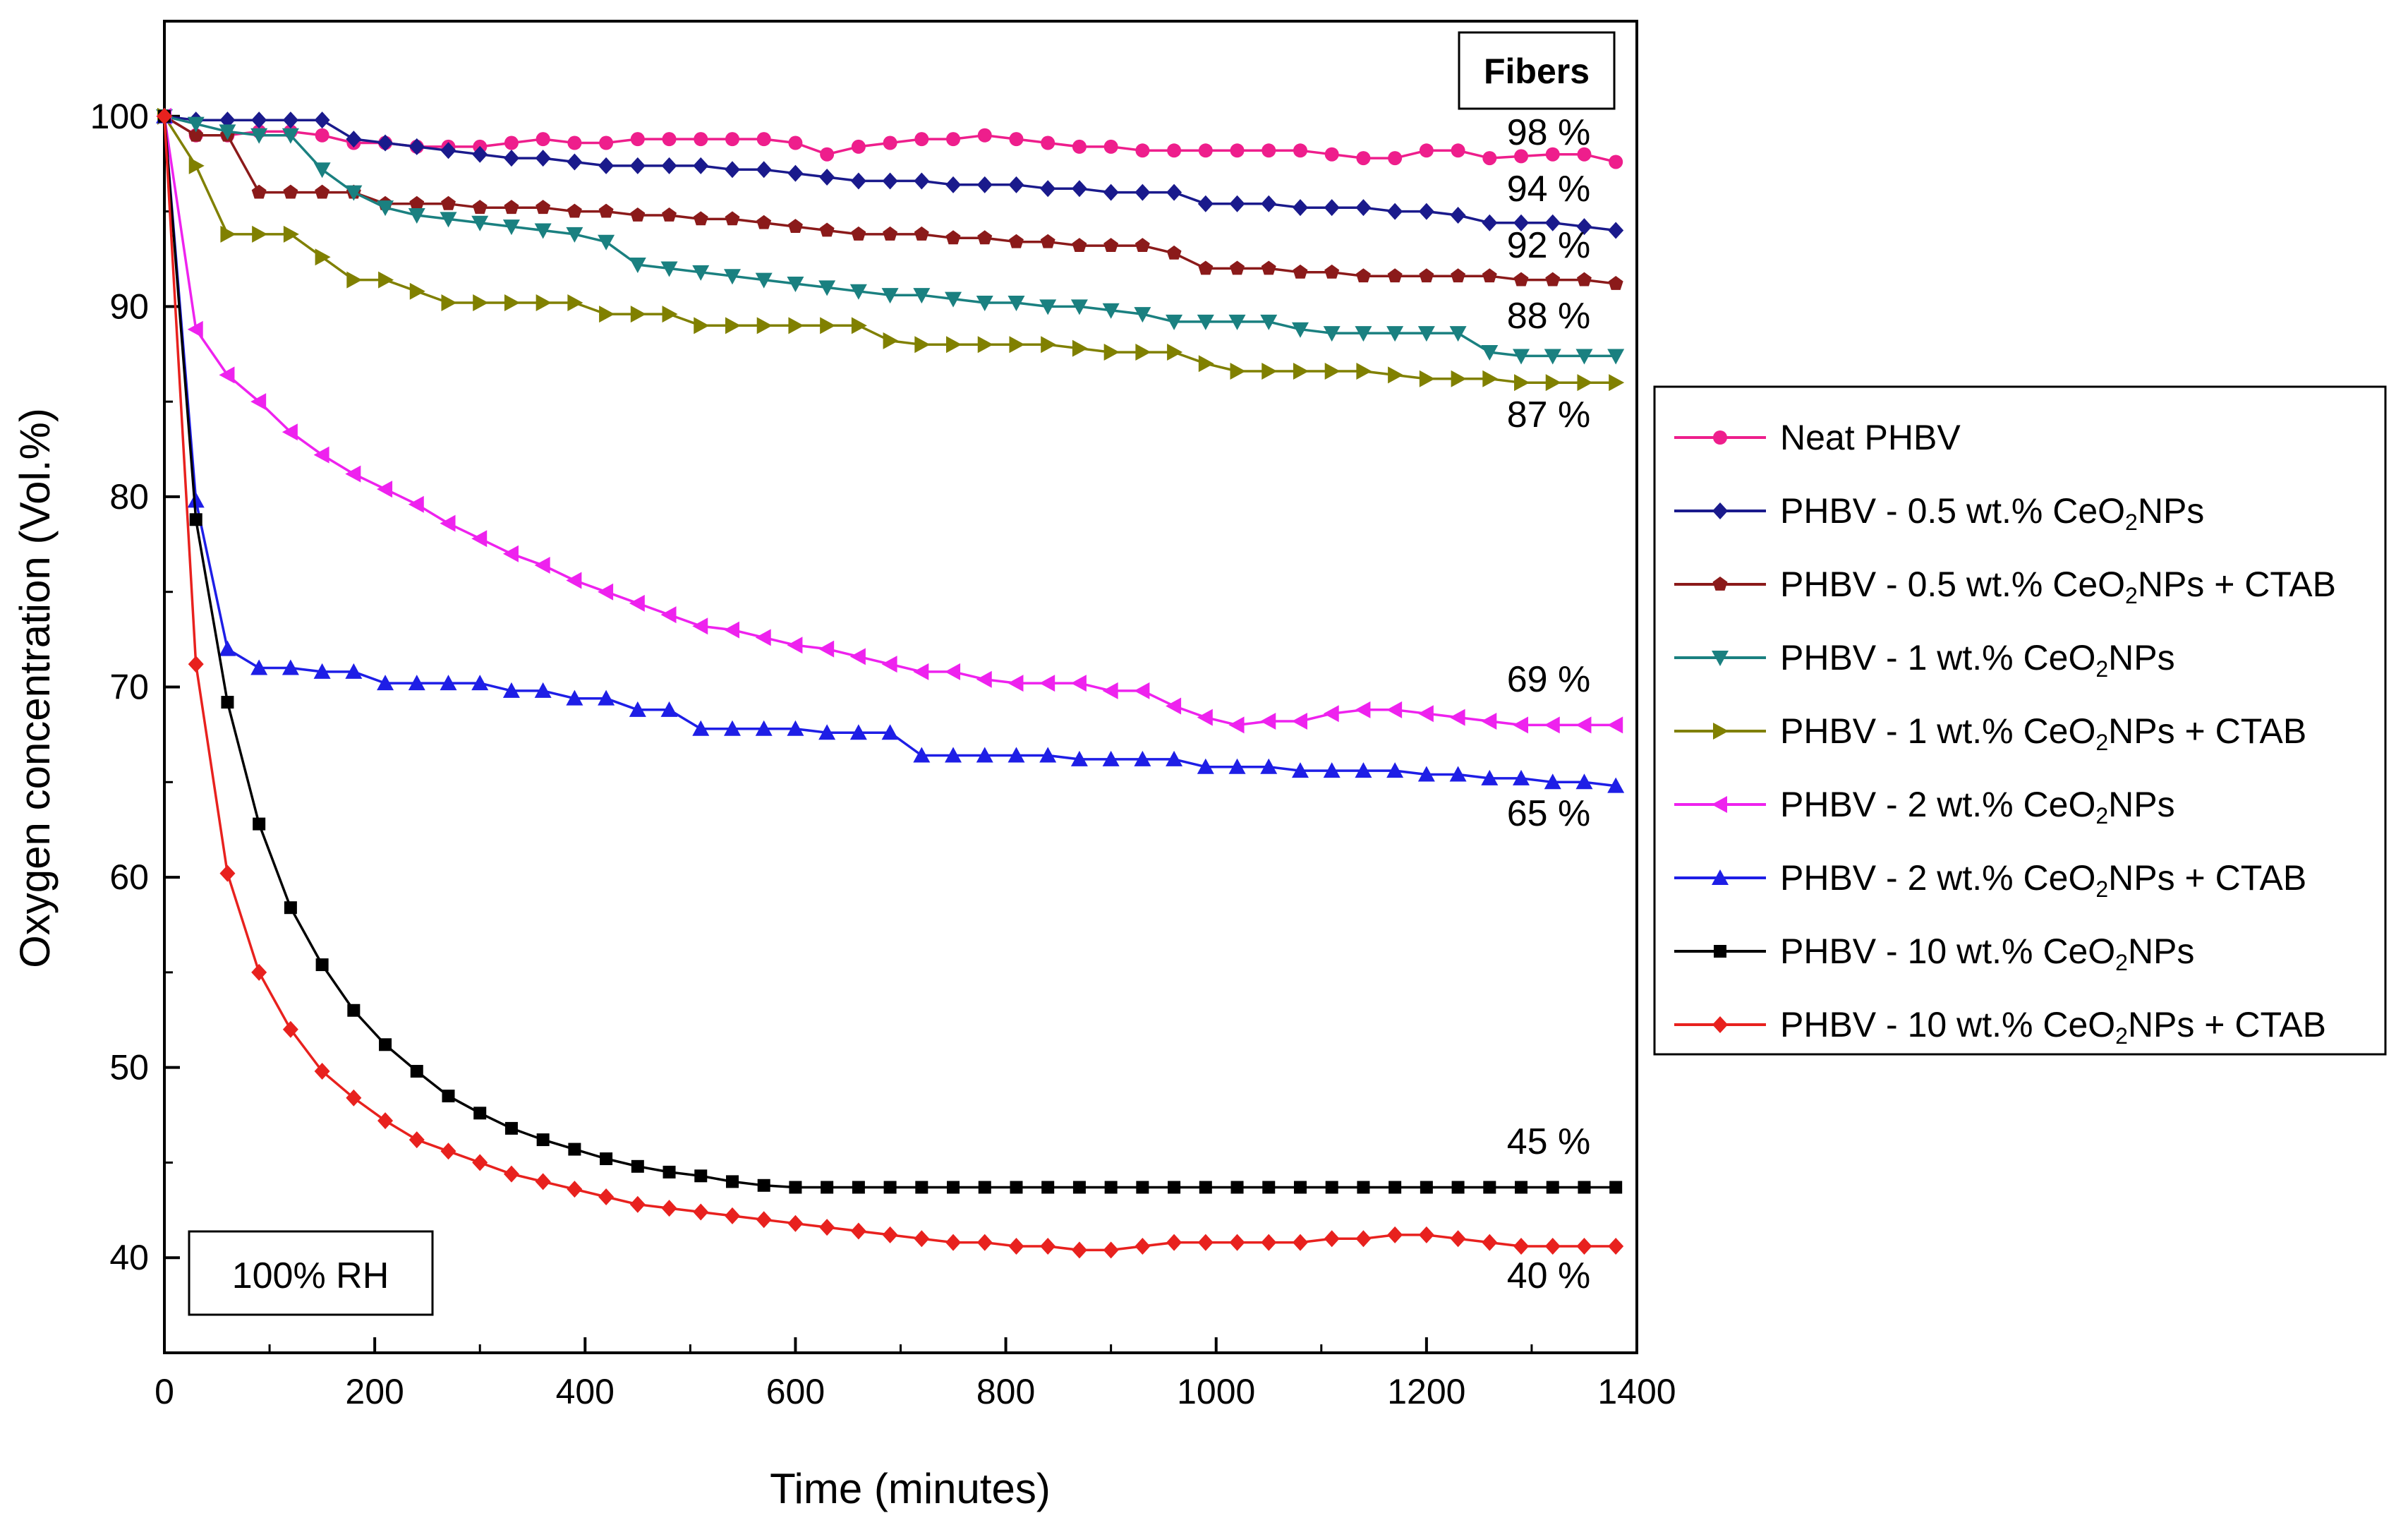  Describe the element at coordinates (2043, 880) in the screenshot. I see `legend-label: PHBV - 2 wt.% CeO2NPs + CTAB` at that location.